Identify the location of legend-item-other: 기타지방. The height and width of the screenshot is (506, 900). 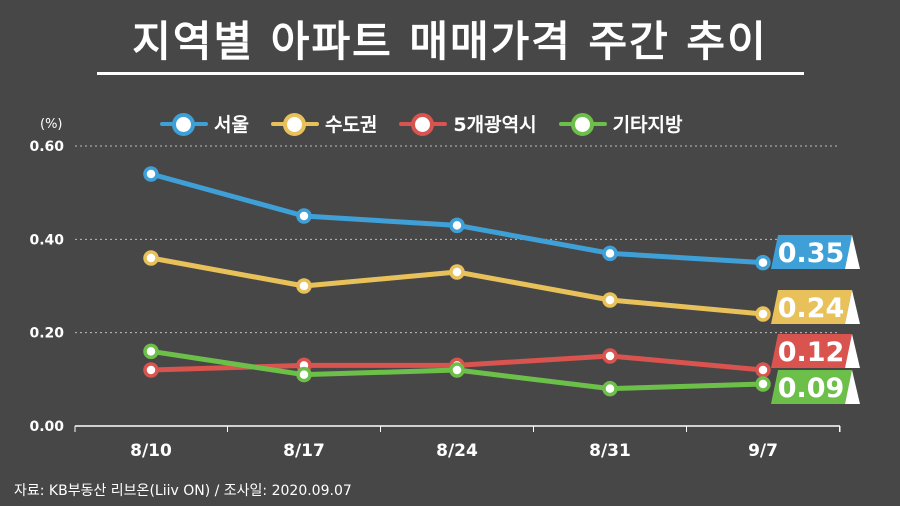
(620, 123).